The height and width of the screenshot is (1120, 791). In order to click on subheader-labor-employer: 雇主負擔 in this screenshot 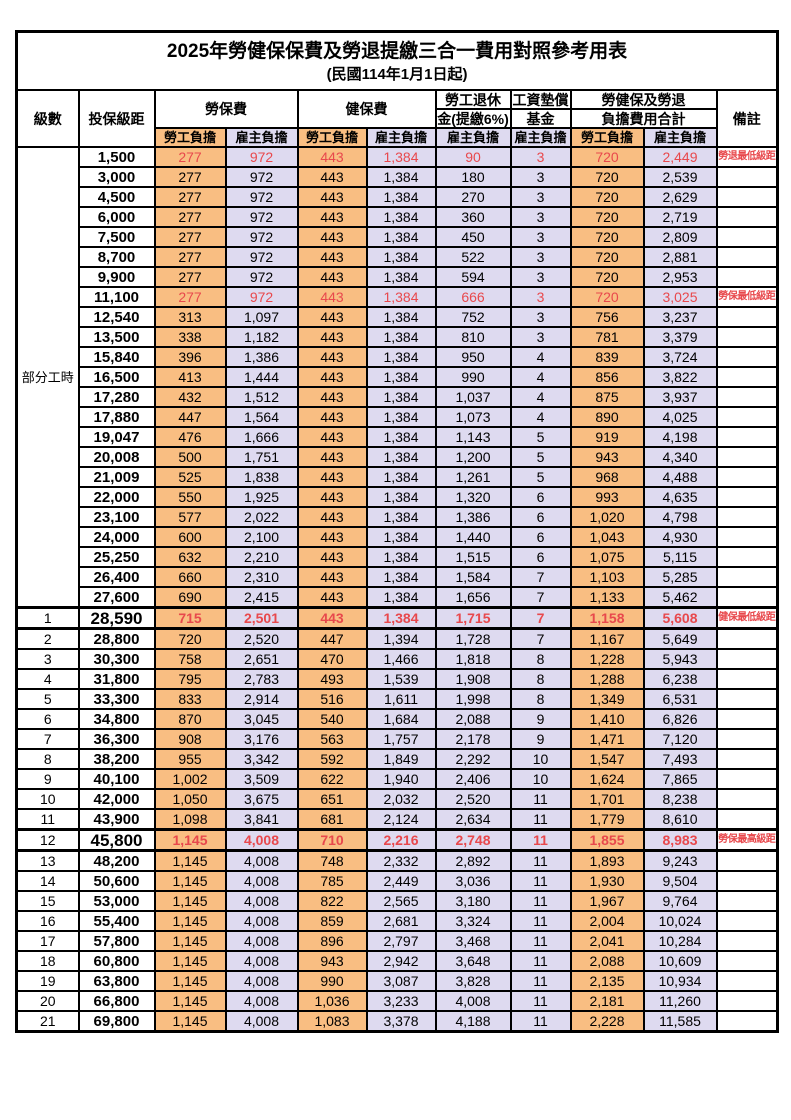, I will do `click(261, 137)`.